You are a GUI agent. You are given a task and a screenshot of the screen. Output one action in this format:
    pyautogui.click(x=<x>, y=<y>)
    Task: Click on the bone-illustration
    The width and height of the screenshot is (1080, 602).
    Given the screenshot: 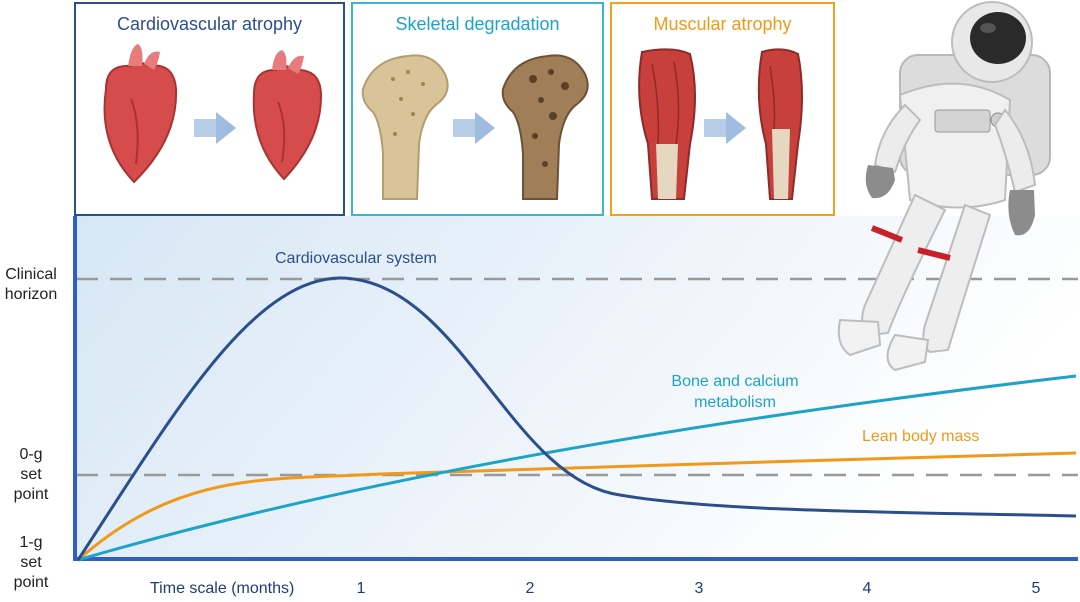 What is the action you would take?
    pyautogui.click(x=475, y=127)
    